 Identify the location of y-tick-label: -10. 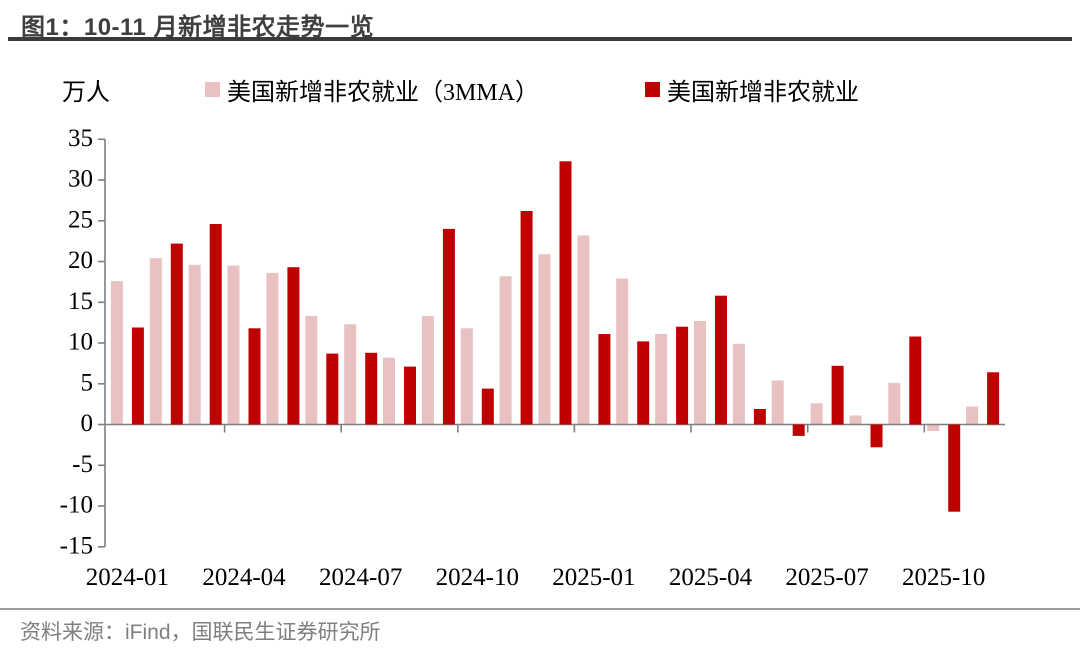
(76, 505).